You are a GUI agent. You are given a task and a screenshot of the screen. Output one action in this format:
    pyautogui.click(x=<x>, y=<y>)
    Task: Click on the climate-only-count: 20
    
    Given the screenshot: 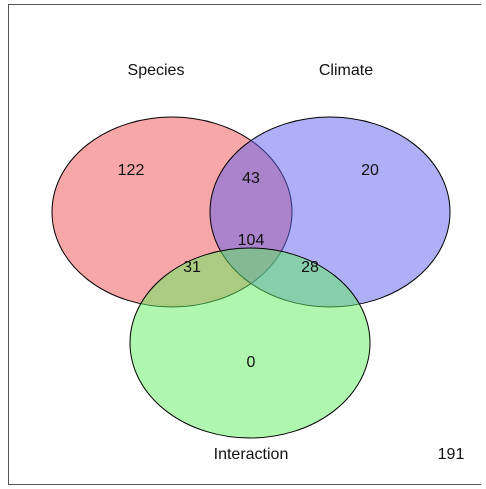 What is the action you would take?
    pyautogui.click(x=370, y=170)
    